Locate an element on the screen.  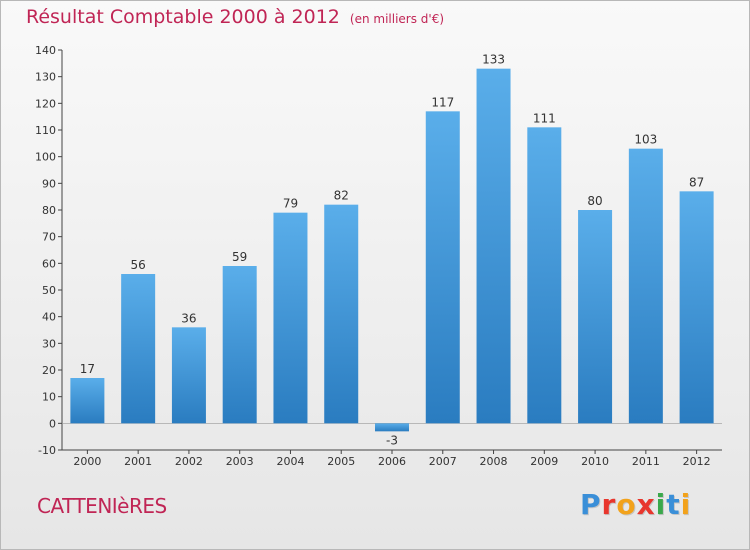
y-tick-label: 90 is located at coordinates (49, 183).